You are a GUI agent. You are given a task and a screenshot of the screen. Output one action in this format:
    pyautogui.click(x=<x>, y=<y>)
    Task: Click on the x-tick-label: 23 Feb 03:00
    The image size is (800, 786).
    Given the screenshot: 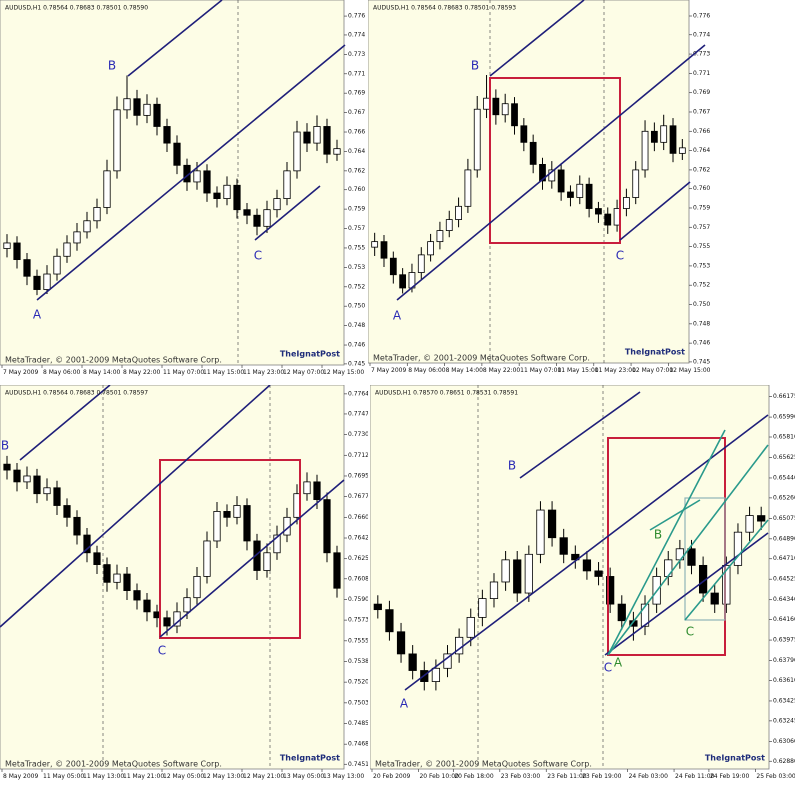 What is the action you would take?
    pyautogui.click(x=521, y=776)
    